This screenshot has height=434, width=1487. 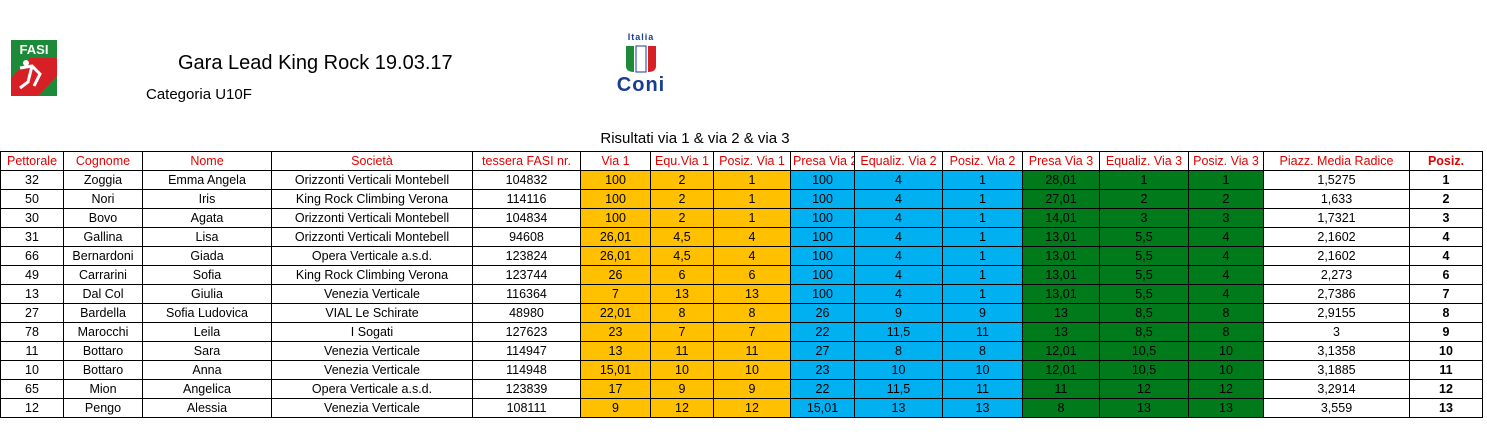 I want to click on cell-equaliz-via2: 13, so click(x=898, y=408).